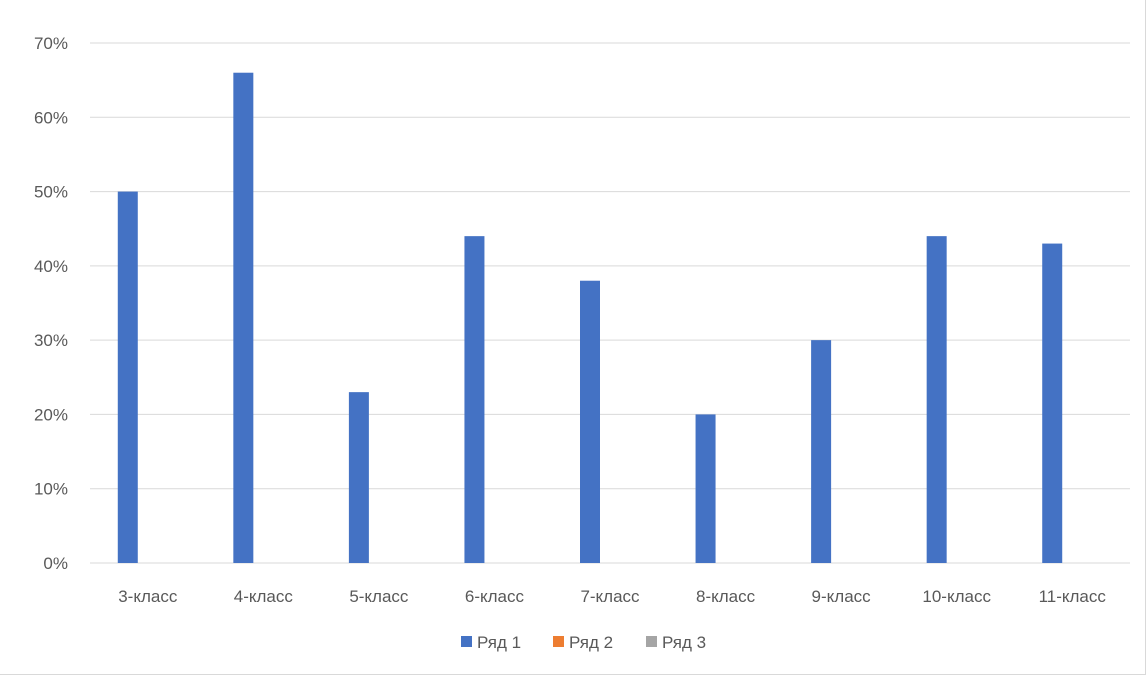 This screenshot has width=1148, height=680. What do you see at coordinates (51, 489) in the screenshot?
I see `y-tick-label: 10%` at bounding box center [51, 489].